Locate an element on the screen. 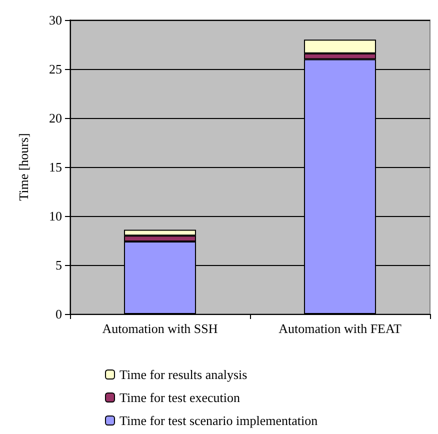 The height and width of the screenshot is (434, 438). y-tick-label: 20 is located at coordinates (55, 118).